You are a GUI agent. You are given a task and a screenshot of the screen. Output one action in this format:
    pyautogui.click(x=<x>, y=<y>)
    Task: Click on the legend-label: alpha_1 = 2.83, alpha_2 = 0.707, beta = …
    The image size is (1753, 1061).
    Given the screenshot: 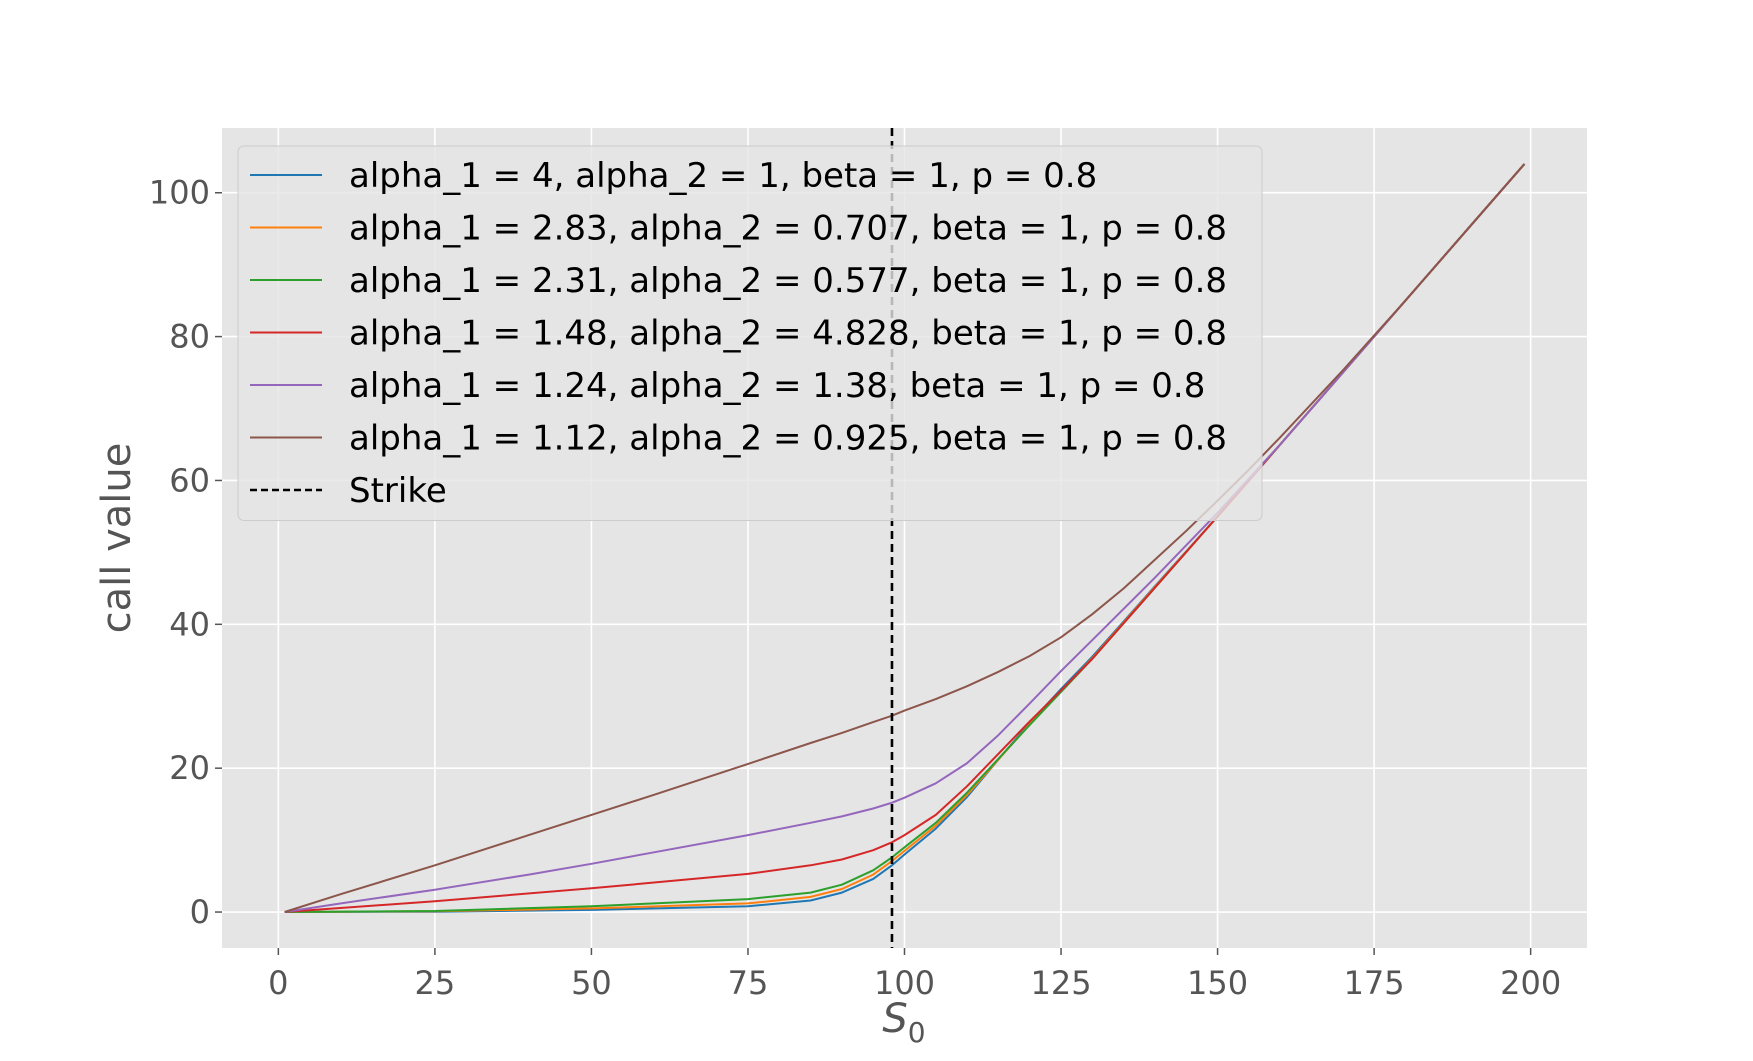 What is the action you would take?
    pyautogui.click(x=788, y=229)
    